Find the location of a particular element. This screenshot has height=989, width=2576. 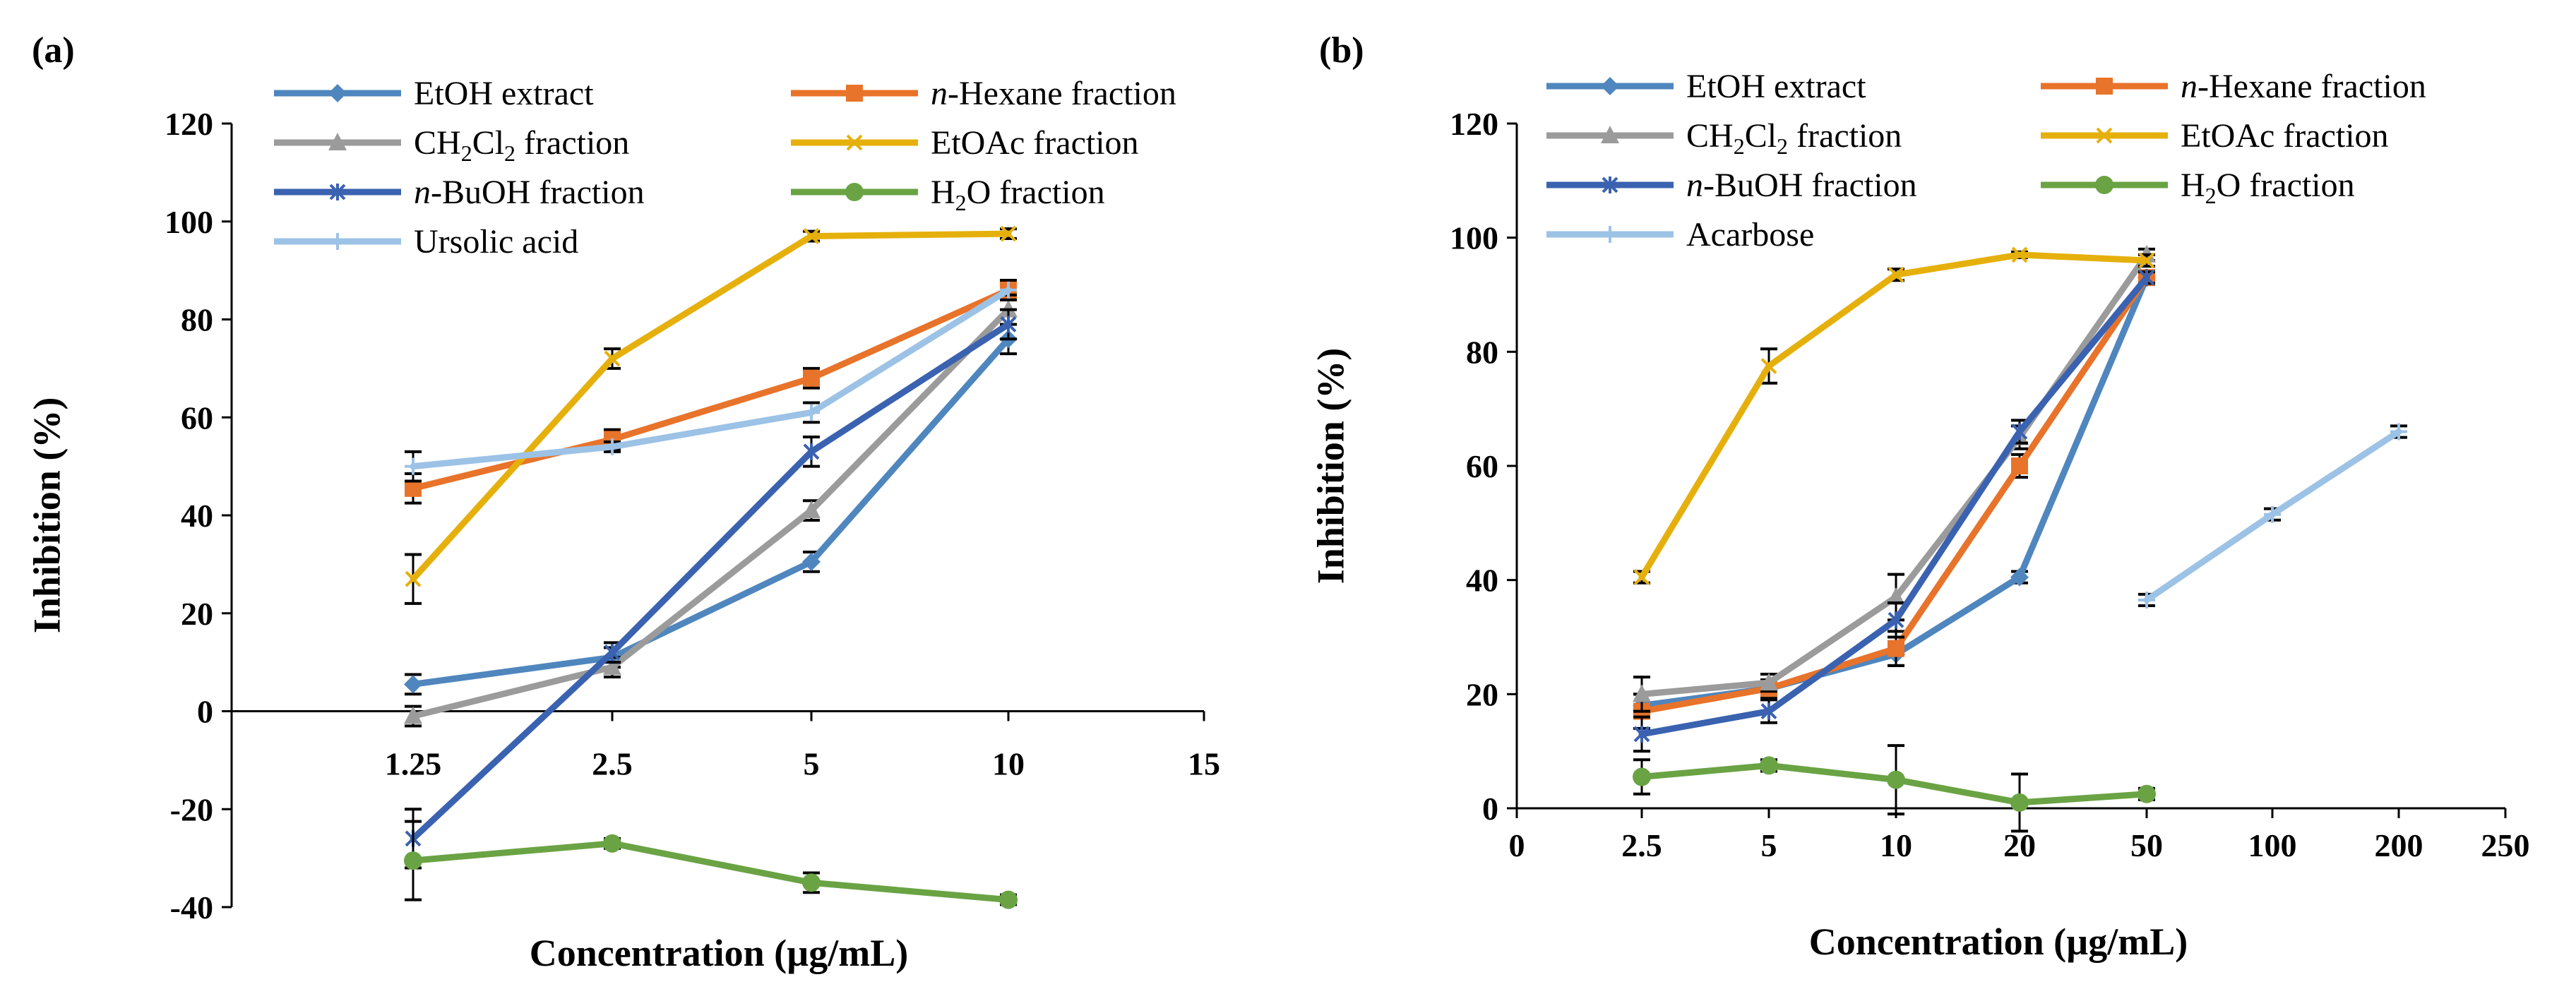

x-tick-label: 0 is located at coordinates (1517, 845).